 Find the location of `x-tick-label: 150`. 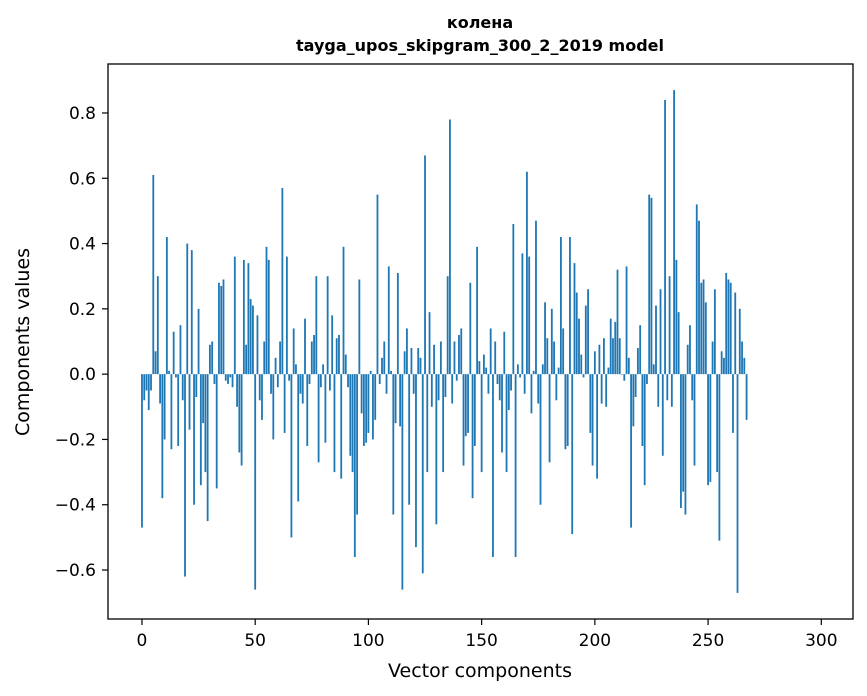

x-tick-label: 150 is located at coordinates (481, 641).